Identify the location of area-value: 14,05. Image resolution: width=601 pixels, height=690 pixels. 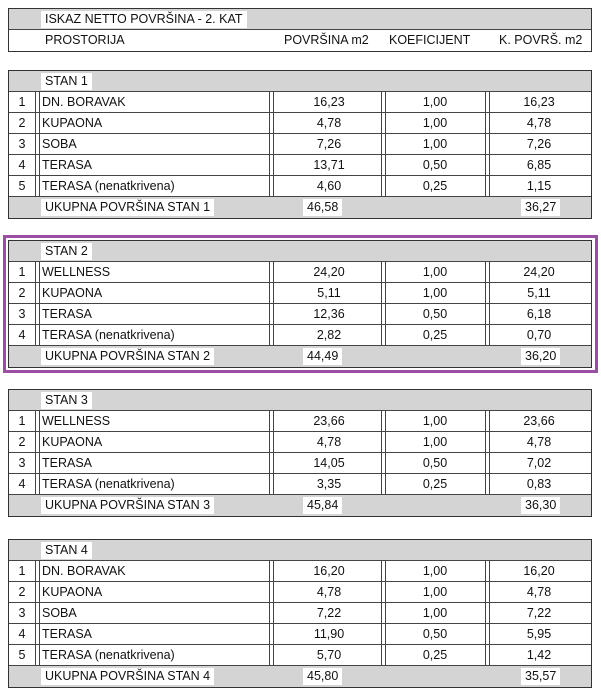
(329, 463).